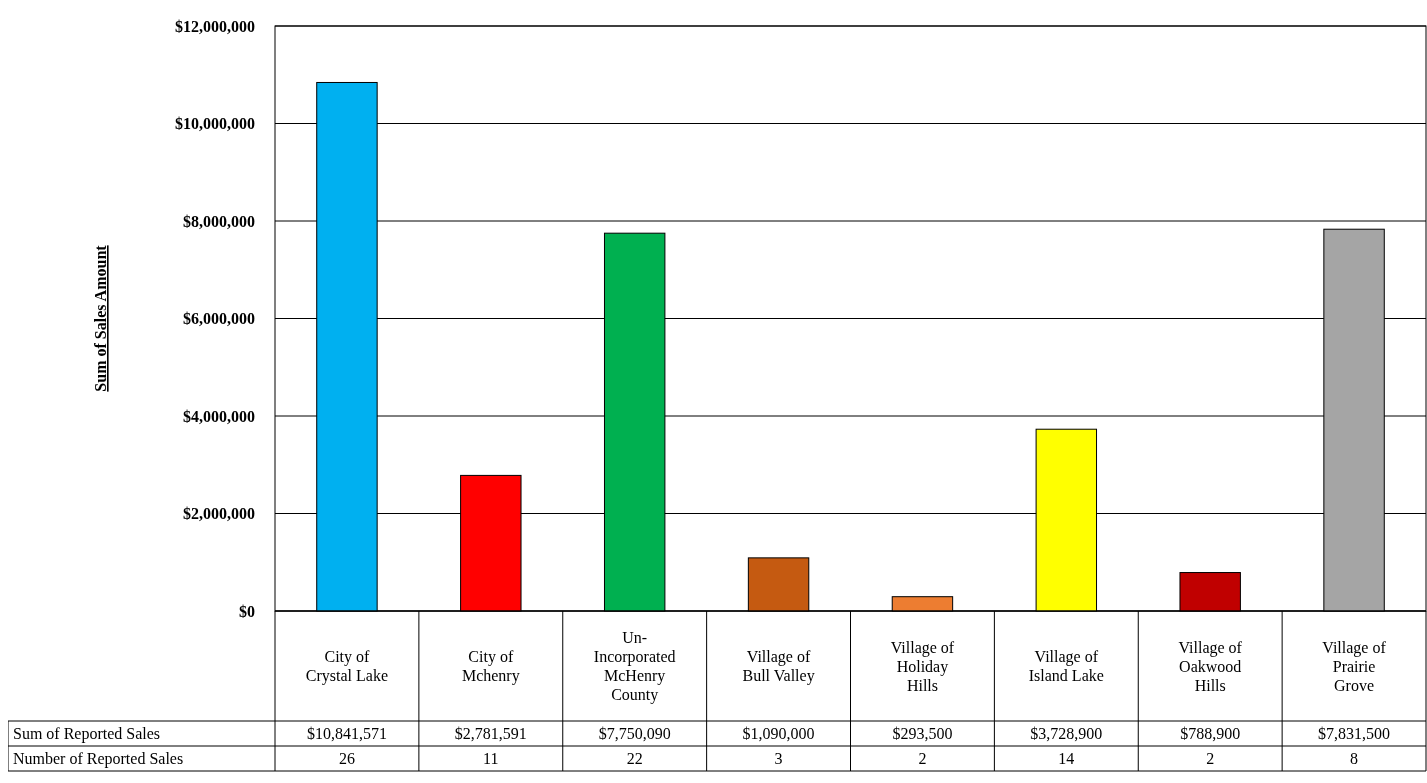 This screenshot has width=1427, height=783. Describe the element at coordinates (490, 734) in the screenshot. I see `data-label: $2,781,591` at that location.